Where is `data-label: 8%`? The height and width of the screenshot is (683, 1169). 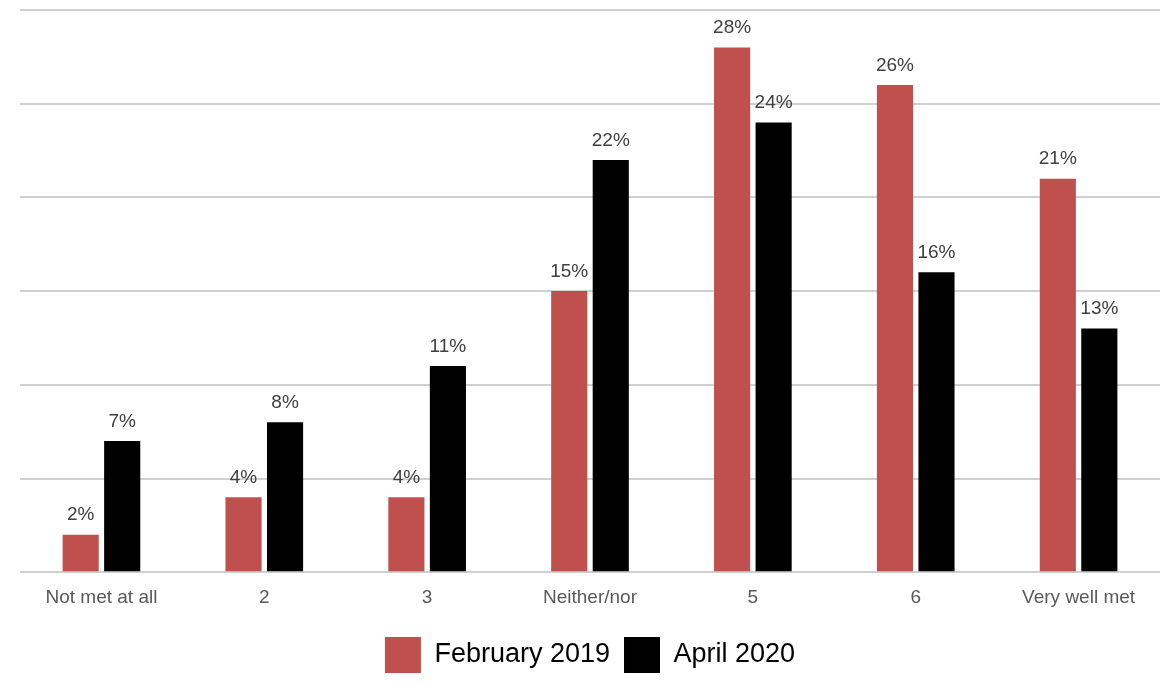 data-label: 8% is located at coordinates (285, 402).